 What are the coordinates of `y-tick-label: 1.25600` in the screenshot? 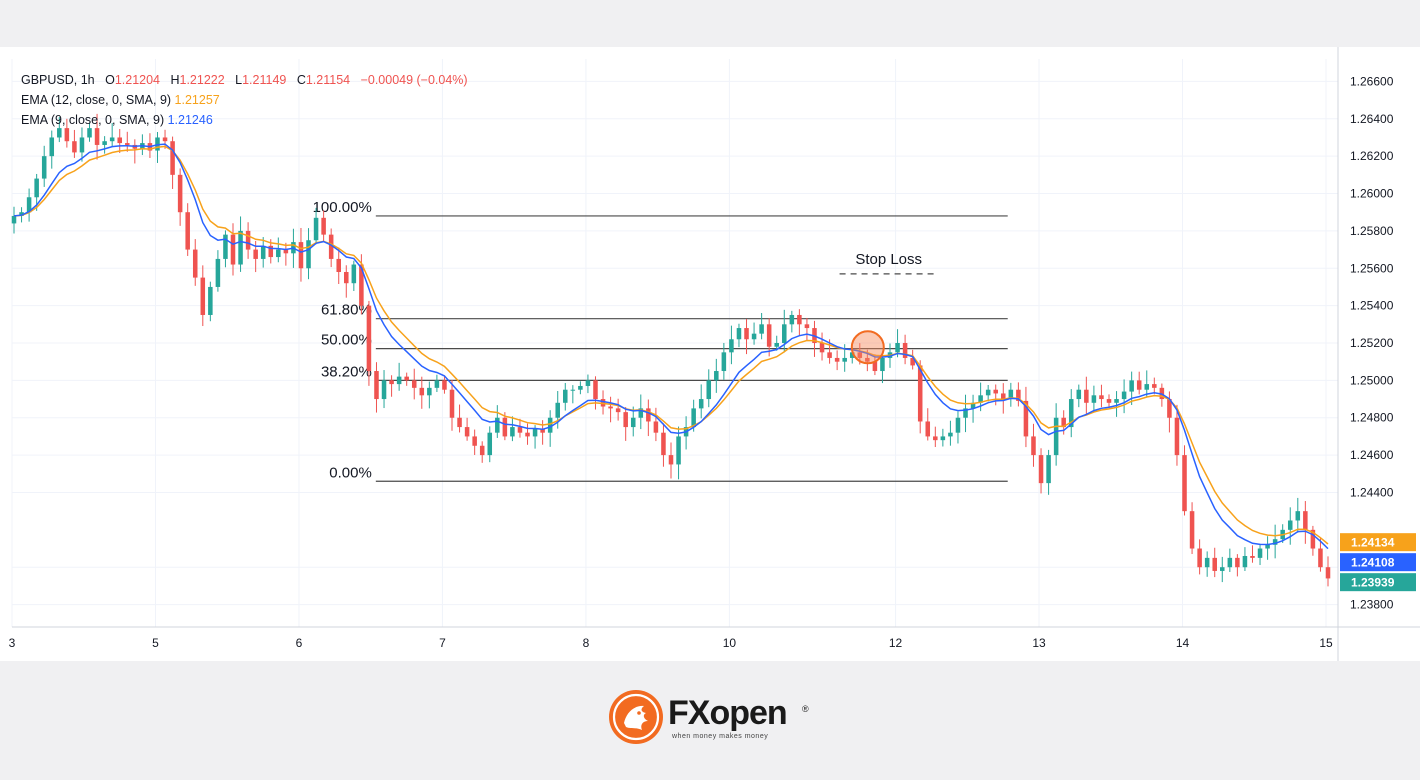 It's located at (1372, 268).